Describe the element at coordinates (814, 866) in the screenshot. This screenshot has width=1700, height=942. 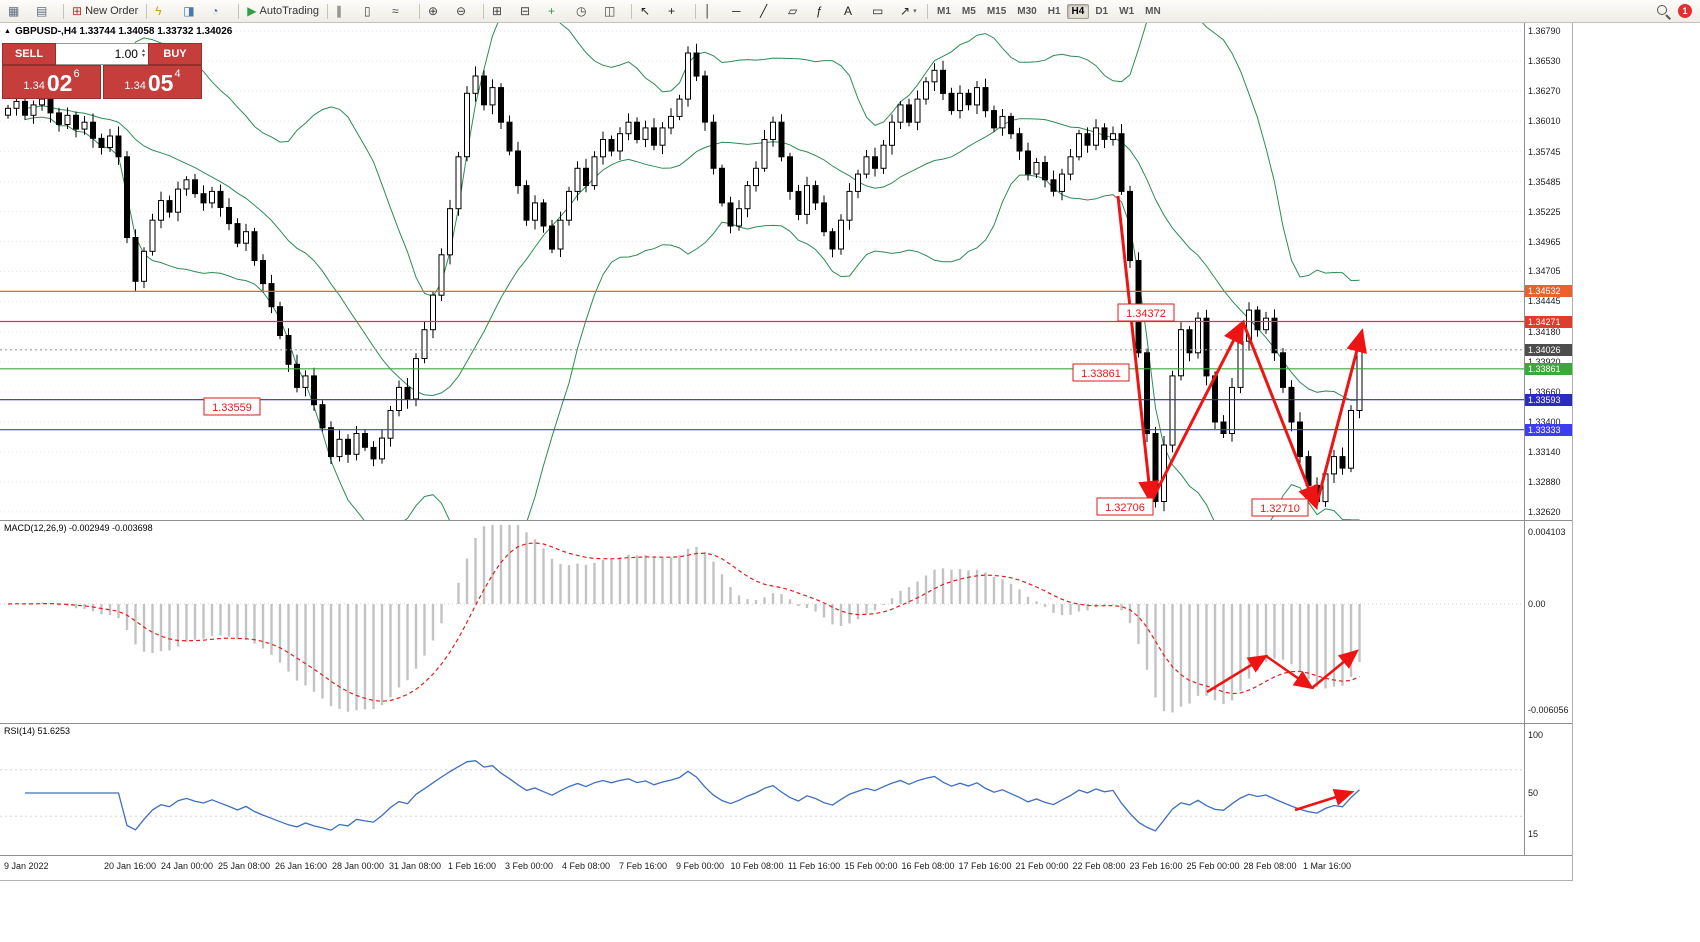
I see `time-axis-label: 11 Feb 16:00` at that location.